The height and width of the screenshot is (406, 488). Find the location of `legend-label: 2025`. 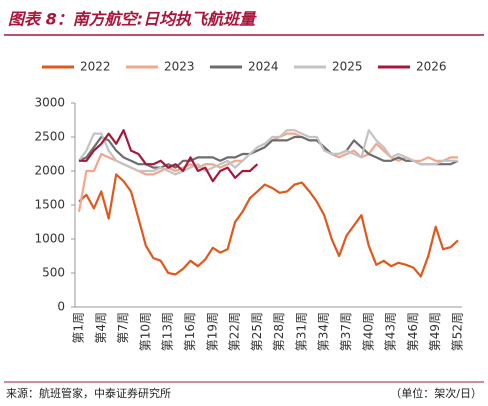

legend-label: 2025 is located at coordinates (347, 67).